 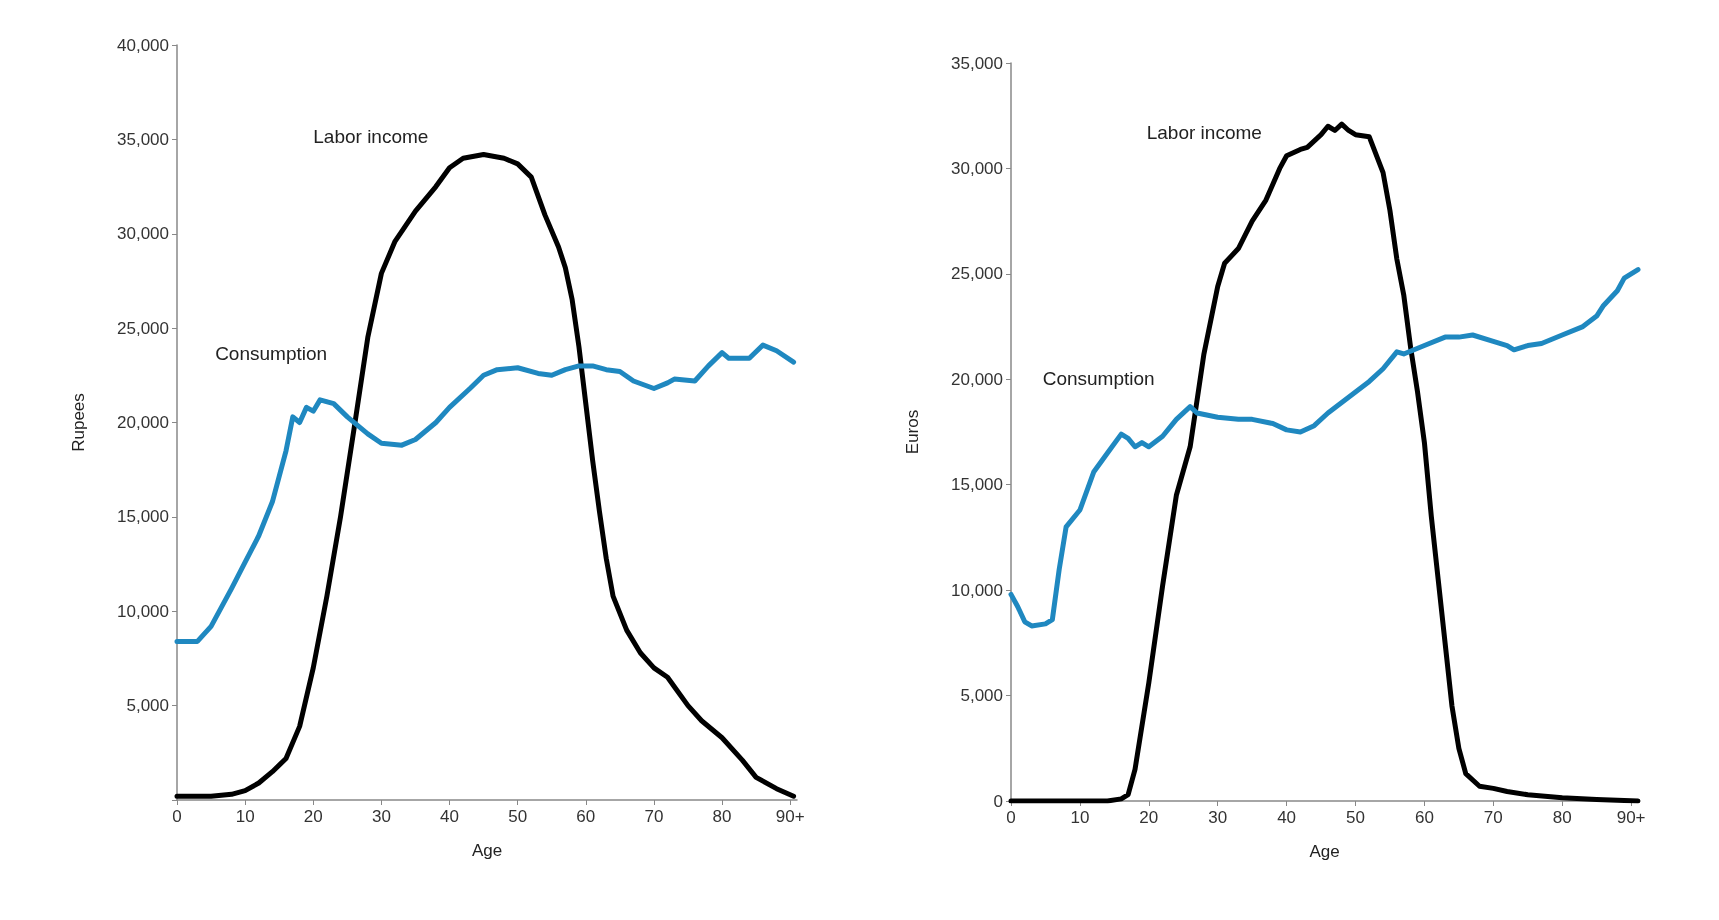 What do you see at coordinates (912, 432) in the screenshot?
I see `y-axis-title: Euros` at bounding box center [912, 432].